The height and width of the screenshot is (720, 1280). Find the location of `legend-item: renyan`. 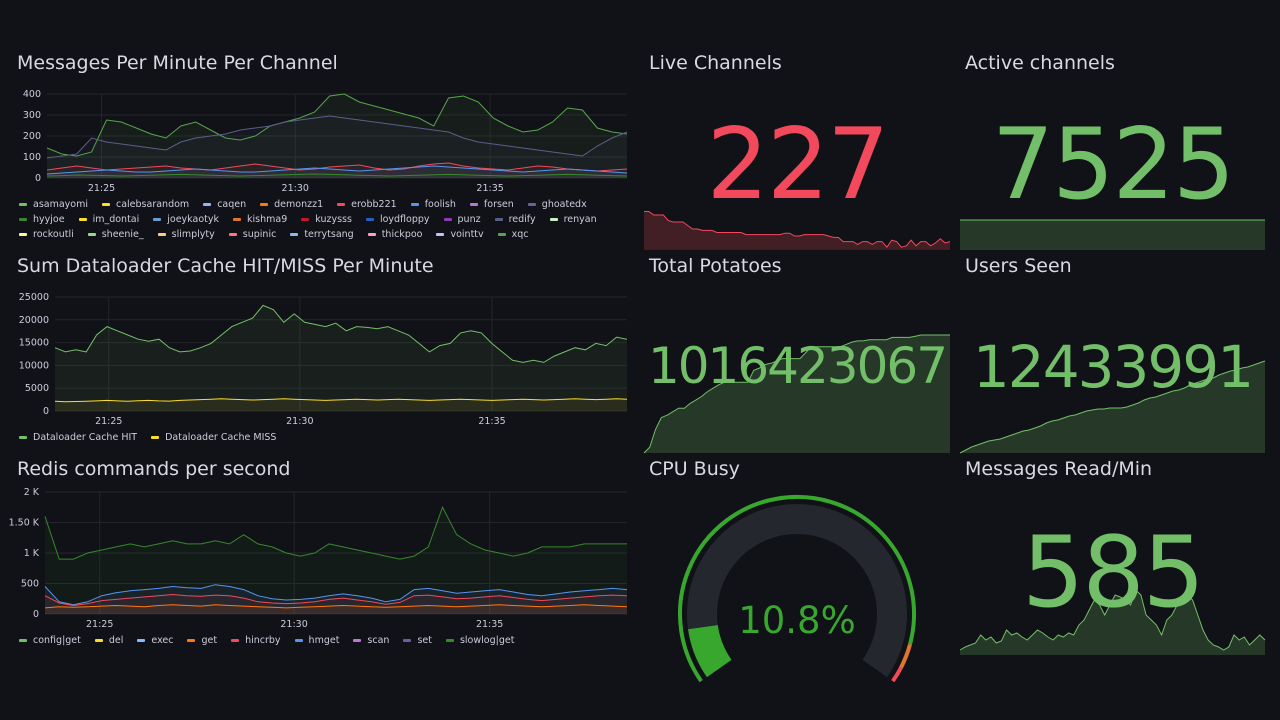

legend-item: renyan is located at coordinates (573, 219).